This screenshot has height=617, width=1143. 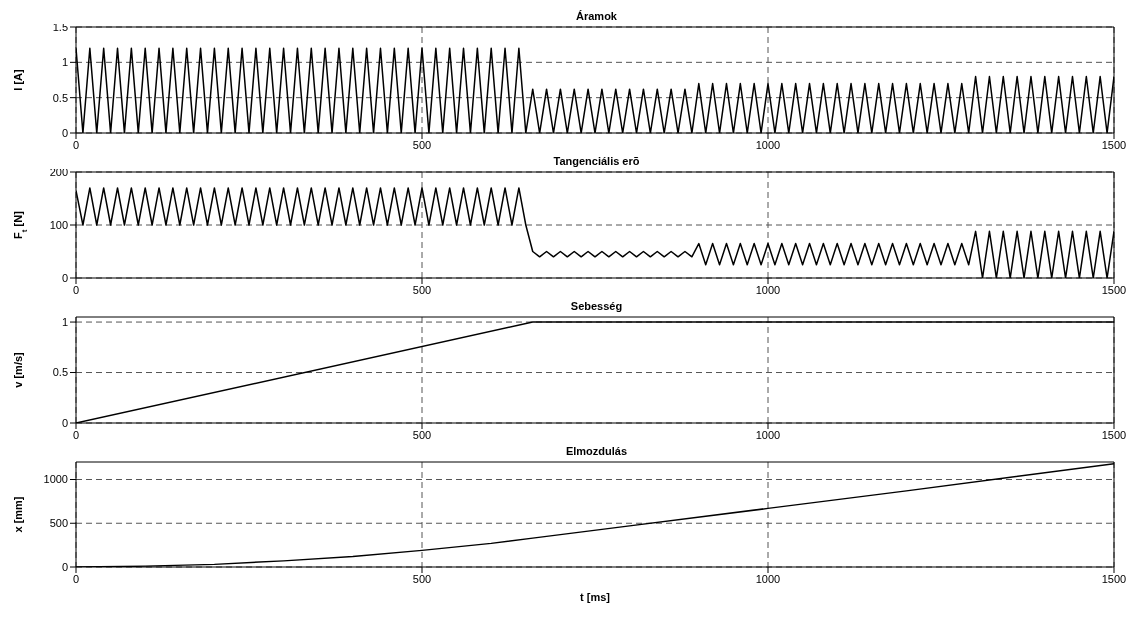 What do you see at coordinates (60, 26) in the screenshot?
I see `y-tick-label: 1.5` at bounding box center [60, 26].